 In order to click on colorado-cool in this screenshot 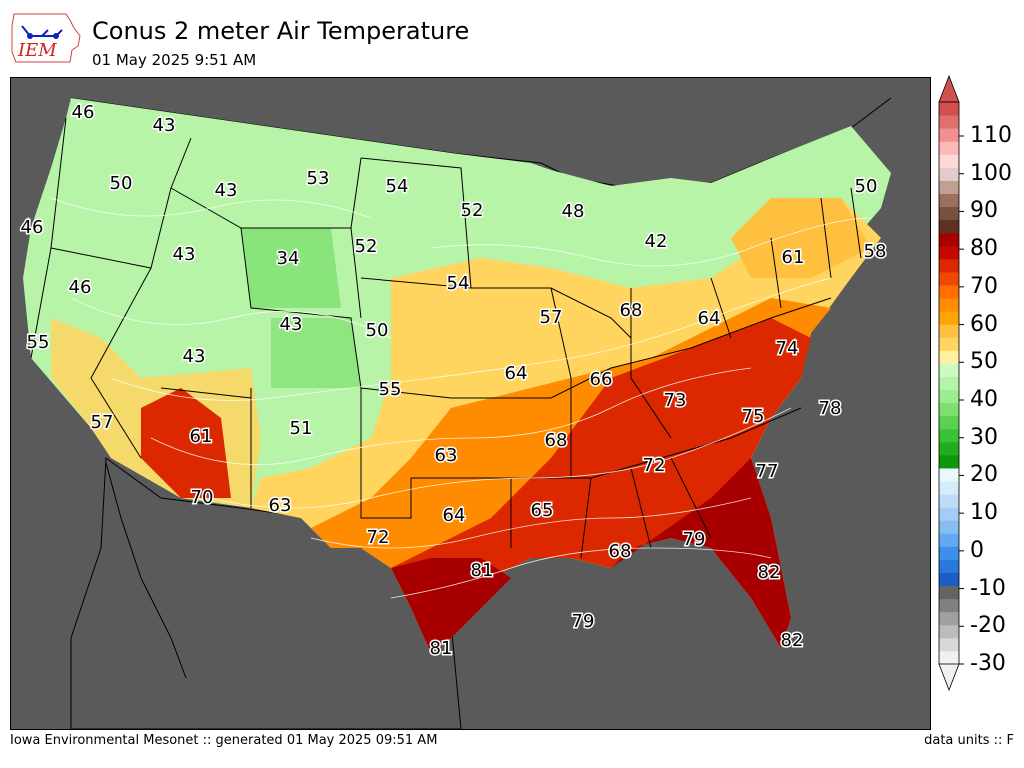, I will do `click(316, 353)`.